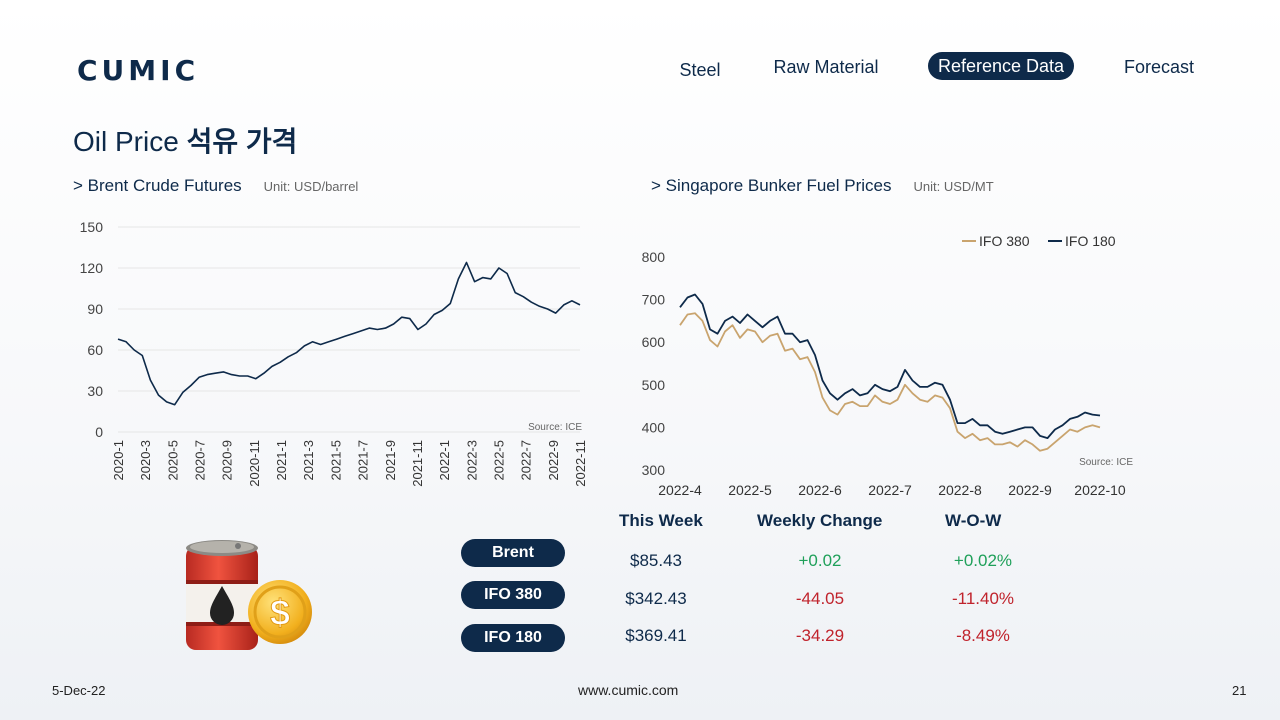 The image size is (1280, 720). What do you see at coordinates (126, 141) in the screenshot?
I see `page-title-en: Oil Price` at bounding box center [126, 141].